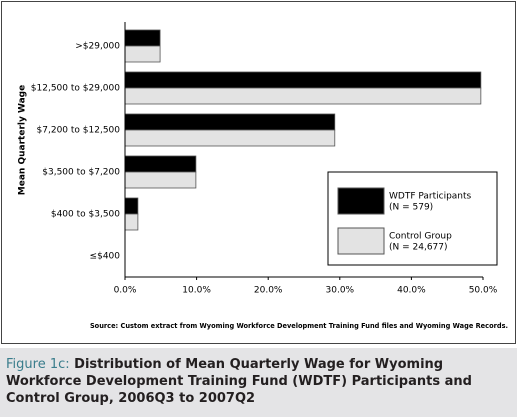 The image size is (517, 417). Describe the element at coordinates (411, 208) in the screenshot. I see `legend-note: (N = 579)` at that location.